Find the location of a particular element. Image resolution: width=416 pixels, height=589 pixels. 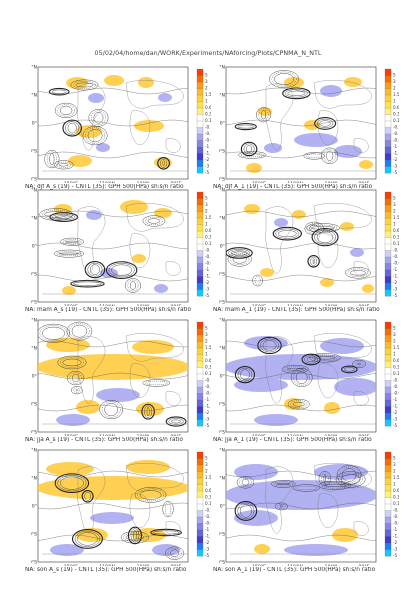

colorbar-label: 1.5 is located at coordinates (208, 347).